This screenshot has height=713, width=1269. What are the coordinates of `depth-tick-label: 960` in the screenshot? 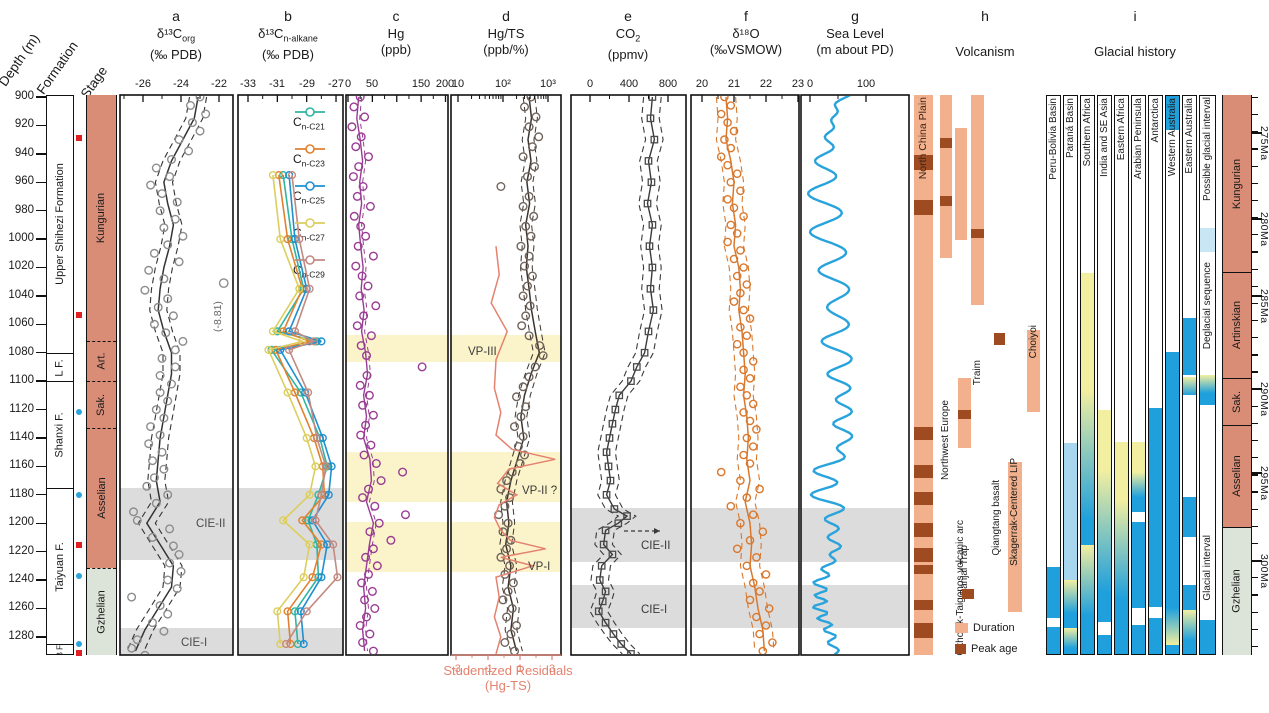 It's located at (24, 181).